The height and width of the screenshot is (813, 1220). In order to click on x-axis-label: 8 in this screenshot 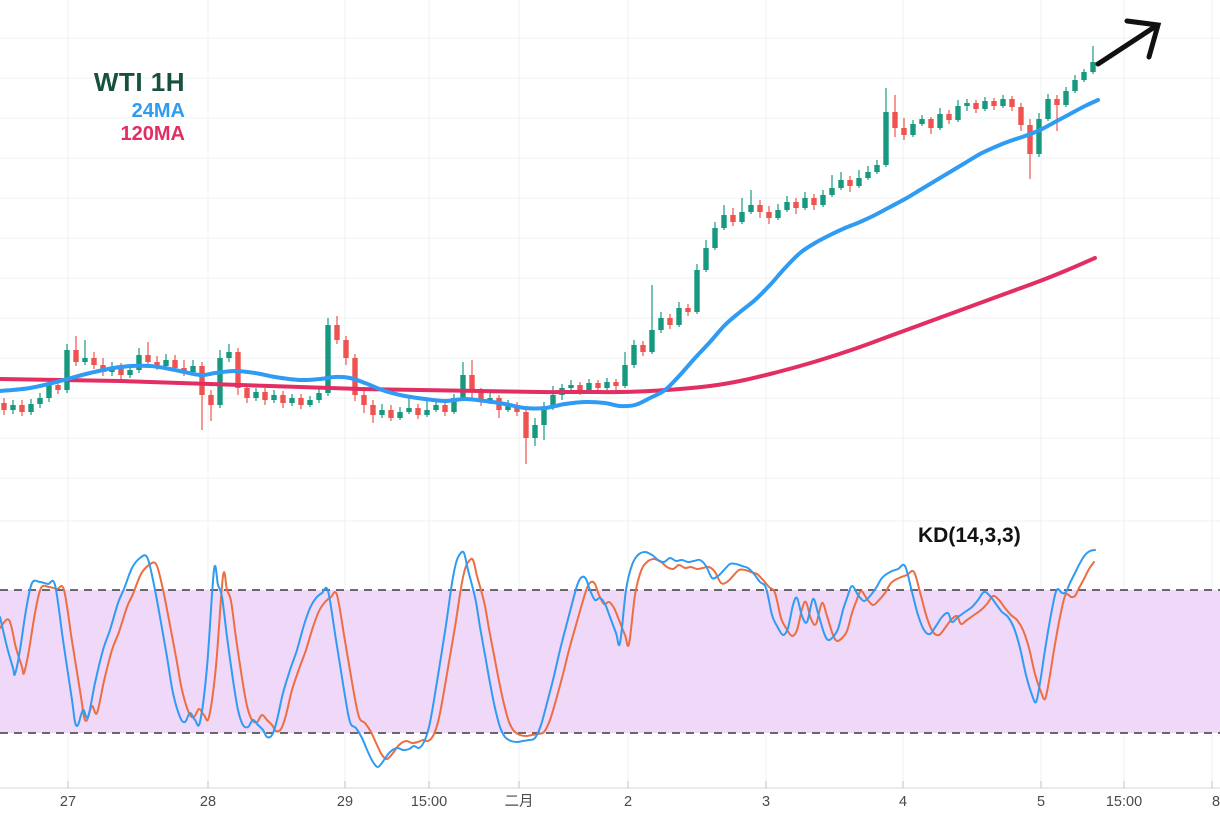, I will do `click(1216, 802)`.